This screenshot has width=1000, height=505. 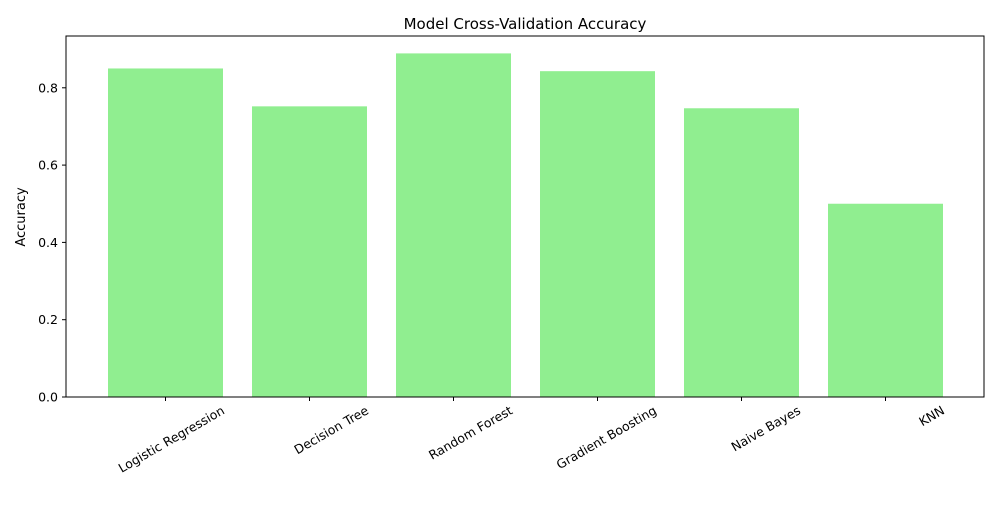 I want to click on bar-logistic-regression, so click(x=165, y=233).